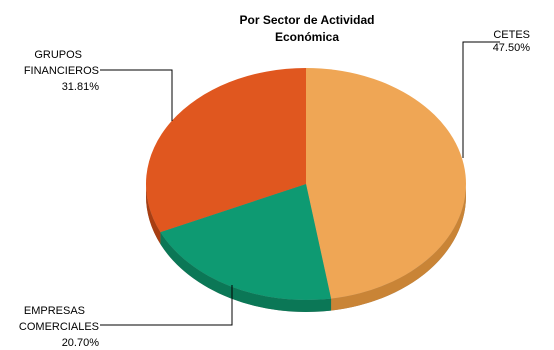 The width and height of the screenshot is (554, 350). I want to click on pie-side-cetes, so click(399, 247).